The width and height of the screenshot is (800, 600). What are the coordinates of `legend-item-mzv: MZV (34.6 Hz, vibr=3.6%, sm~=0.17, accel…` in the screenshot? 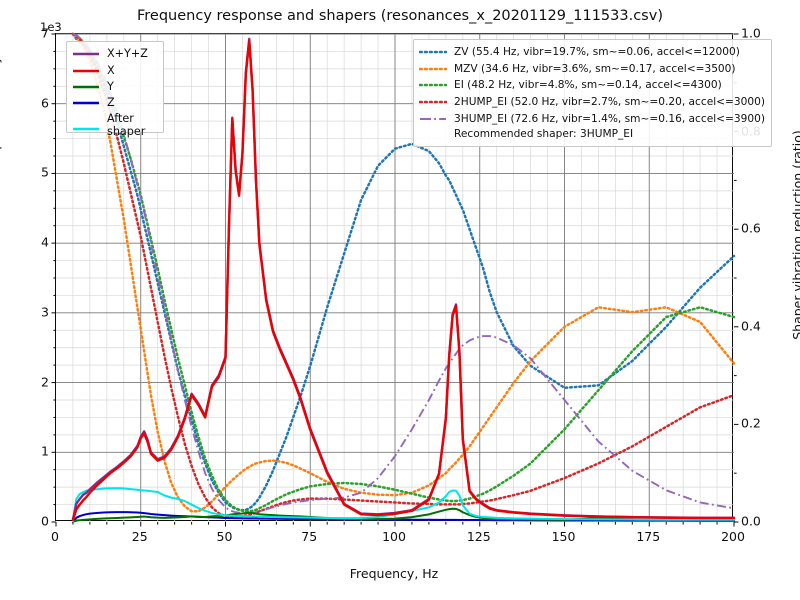 It's located at (592, 69).